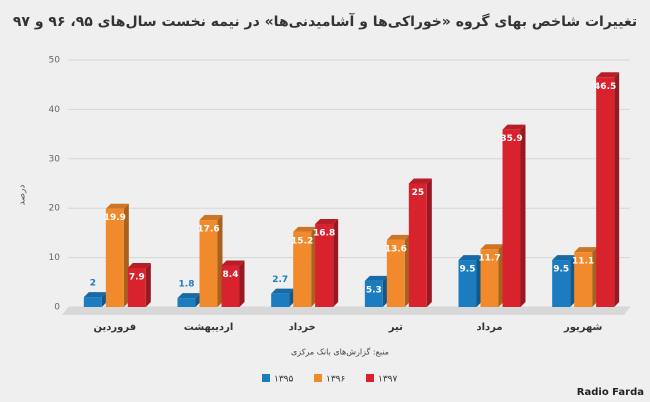  What do you see at coordinates (583, 327) in the screenshot?
I see `x-tick-label: شهریور` at bounding box center [583, 327].